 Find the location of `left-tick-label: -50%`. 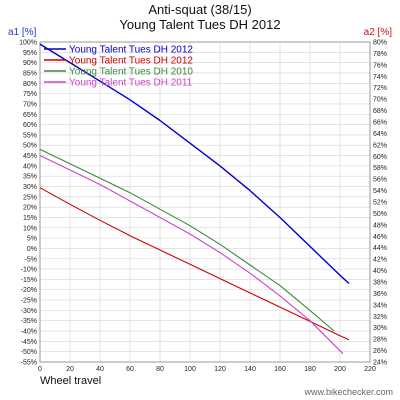

left-tick-label: -50% is located at coordinates (29, 352).